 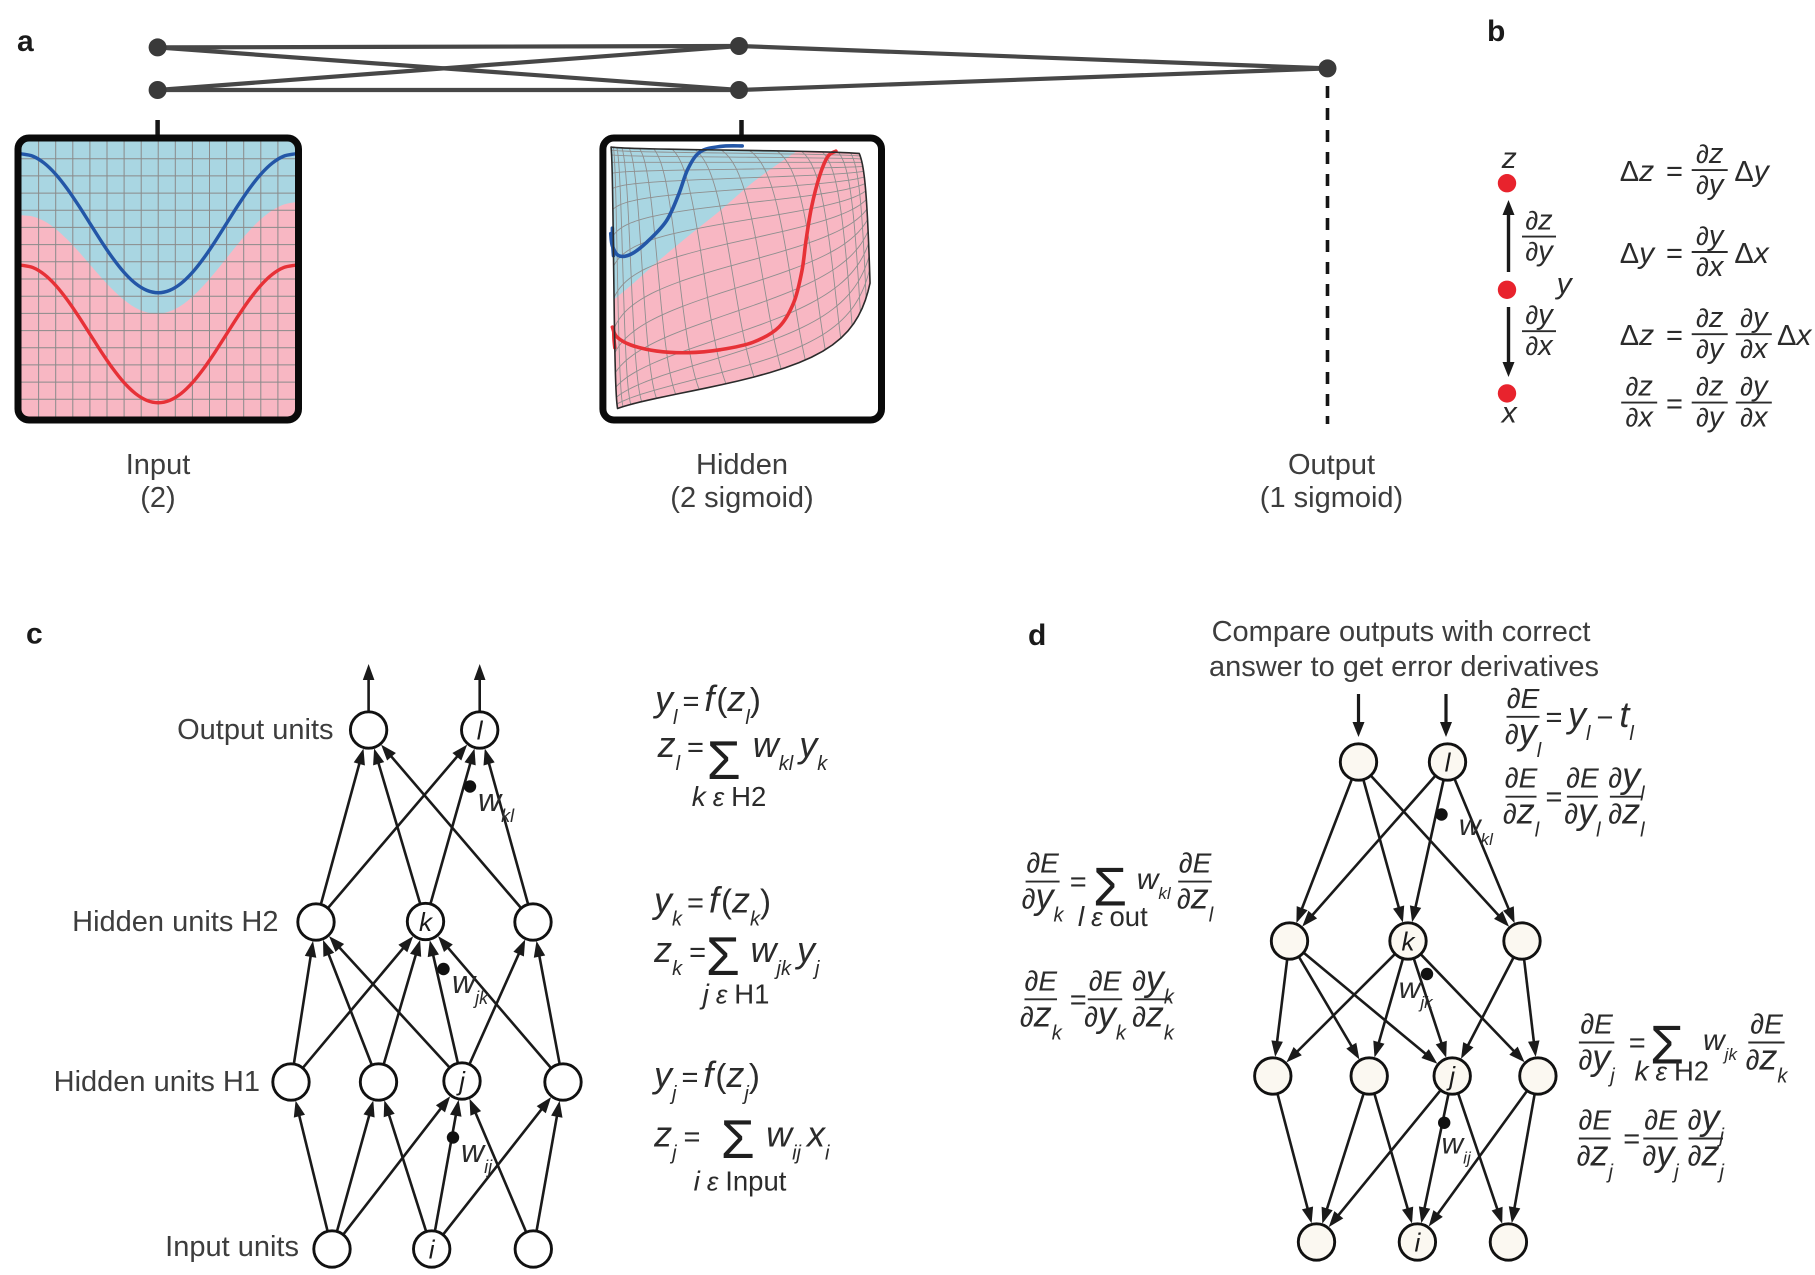 What do you see at coordinates (734, 993) in the screenshot?
I see `svg-text: j ε H1` at bounding box center [734, 993].